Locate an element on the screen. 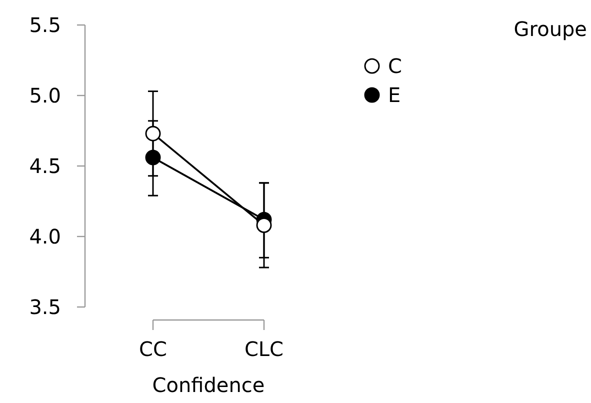 The height and width of the screenshot is (403, 591). x-tick-label: CC is located at coordinates (153, 349).